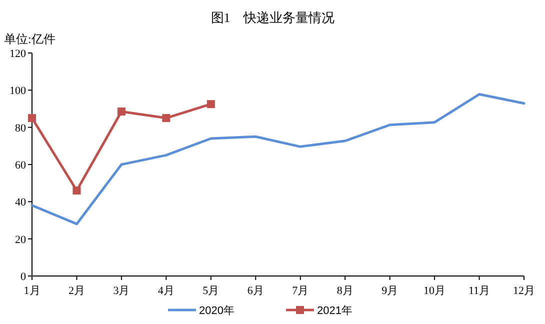 The height and width of the screenshot is (324, 545). What do you see at coordinates (435, 291) in the screenshot?
I see `xtick: 10月` at bounding box center [435, 291].